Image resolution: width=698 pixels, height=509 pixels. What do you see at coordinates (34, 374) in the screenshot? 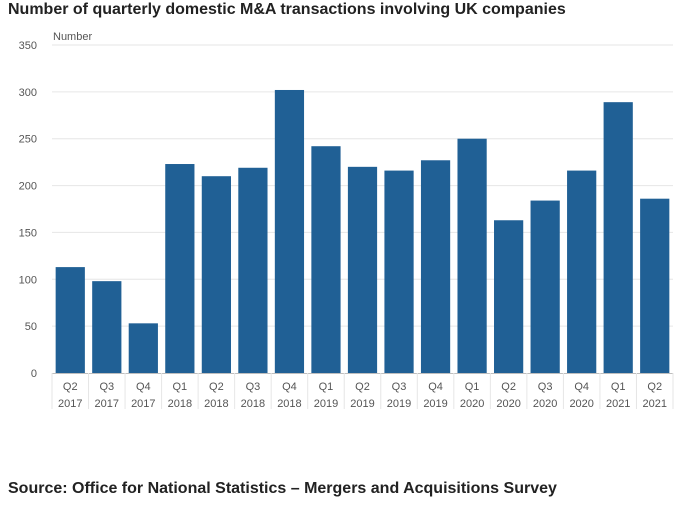
I see `y-tick-label: 0` at bounding box center [34, 374].